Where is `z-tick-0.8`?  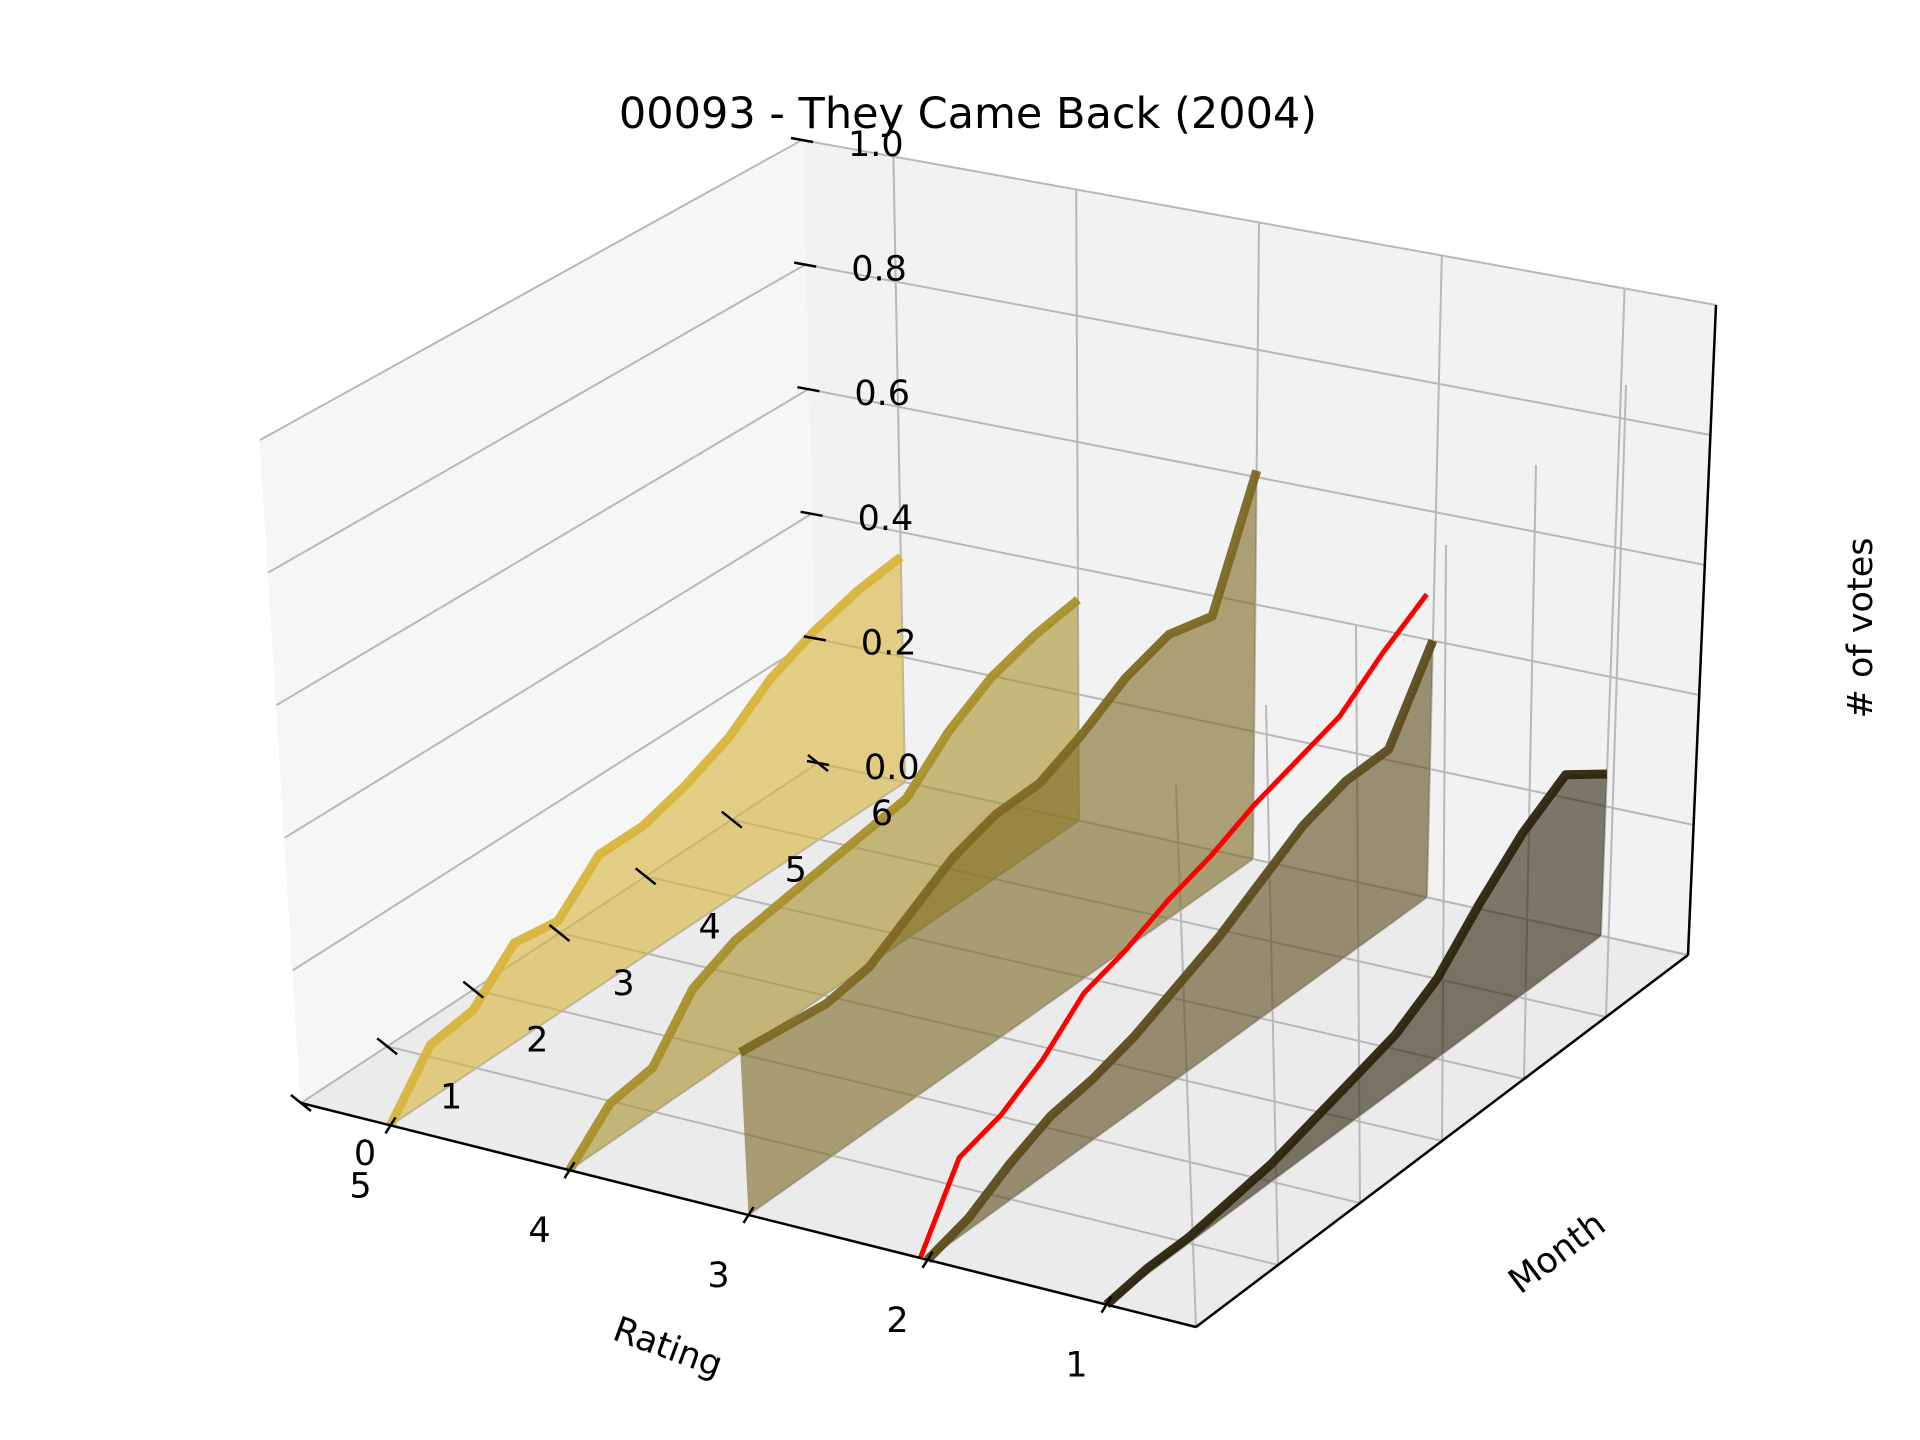 z-tick-0.8 is located at coordinates (805, 264).